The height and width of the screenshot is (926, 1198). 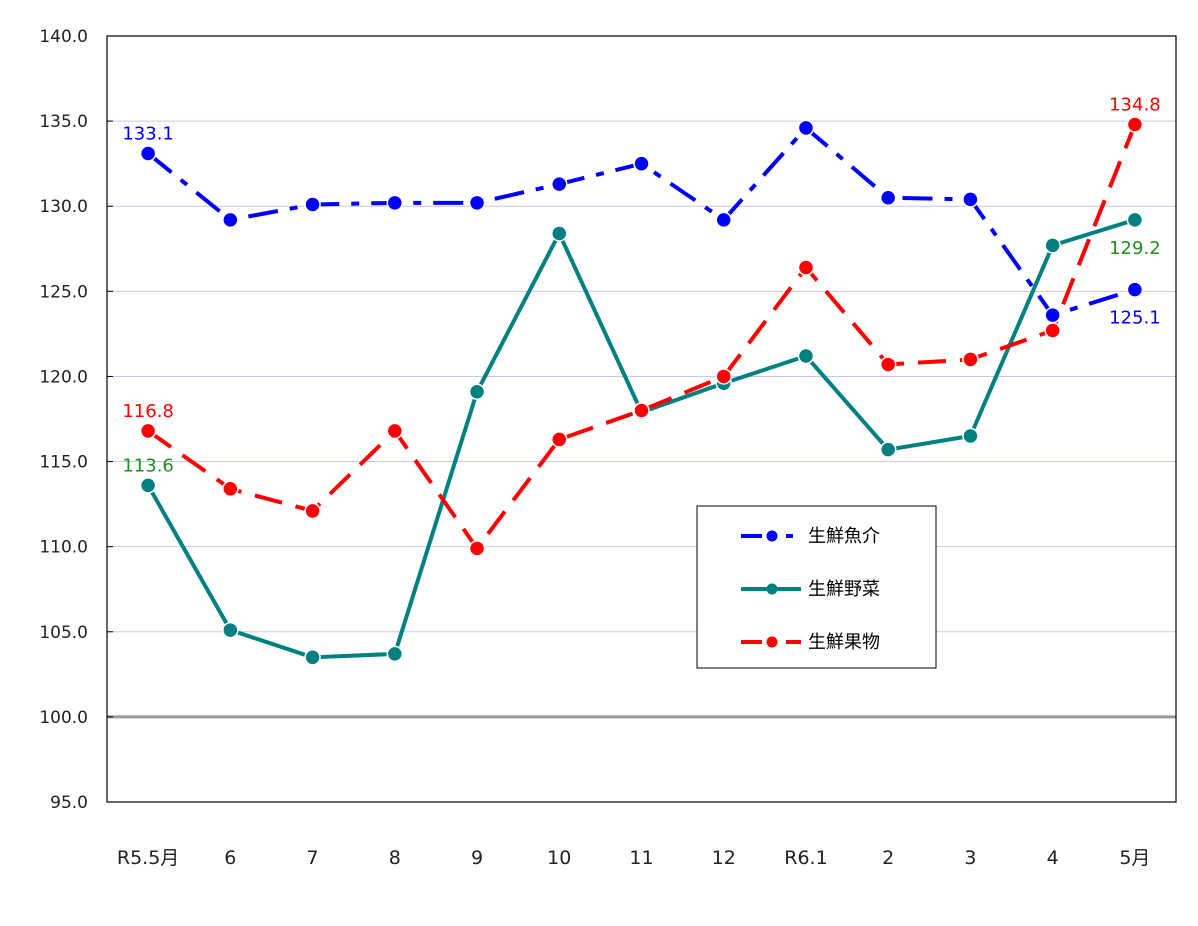 What do you see at coordinates (724, 858) in the screenshot?
I see `x-tick-label: 12` at bounding box center [724, 858].